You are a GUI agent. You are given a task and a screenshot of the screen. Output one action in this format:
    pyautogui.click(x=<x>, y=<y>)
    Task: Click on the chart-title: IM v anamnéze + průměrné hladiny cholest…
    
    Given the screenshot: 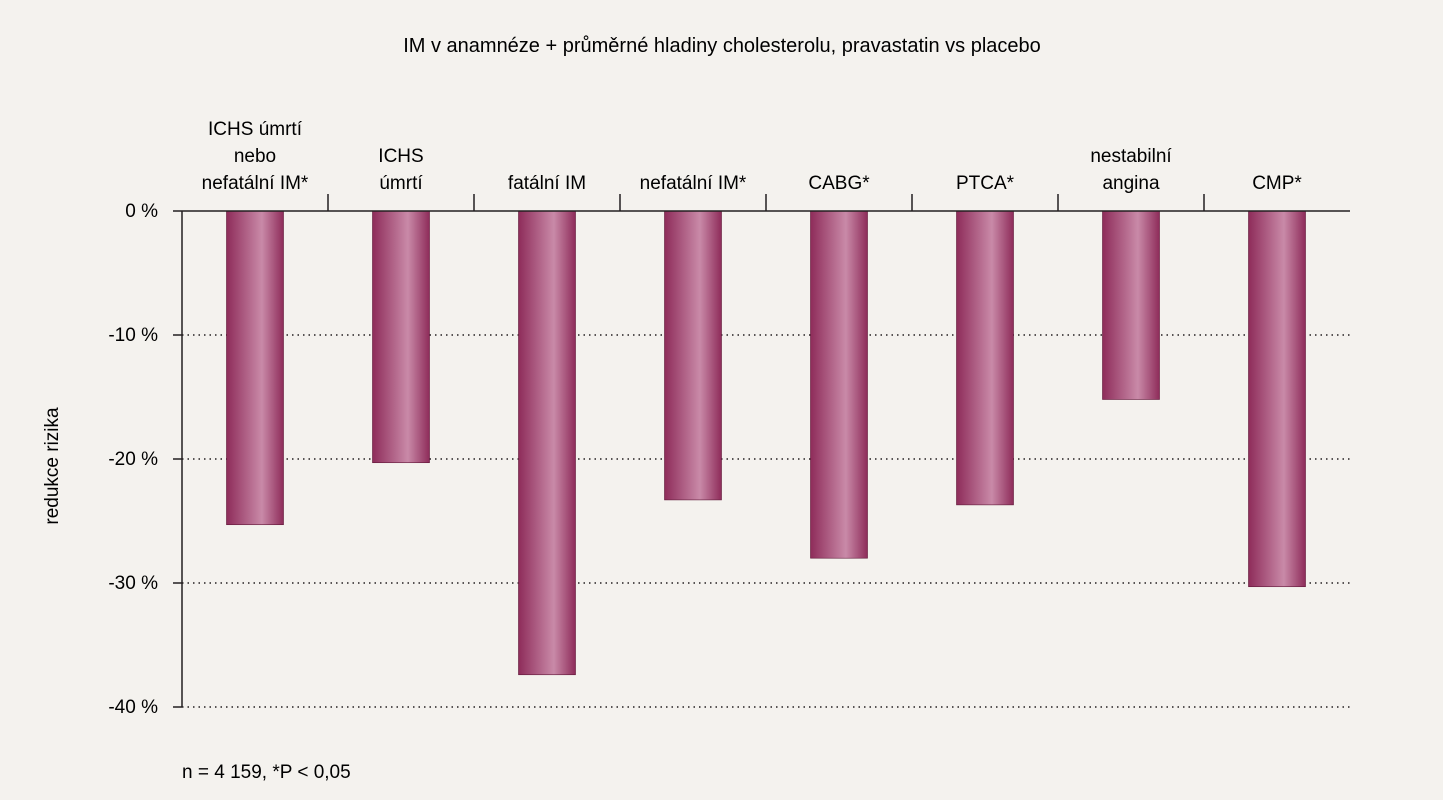 What is the action you would take?
    pyautogui.click(x=722, y=46)
    